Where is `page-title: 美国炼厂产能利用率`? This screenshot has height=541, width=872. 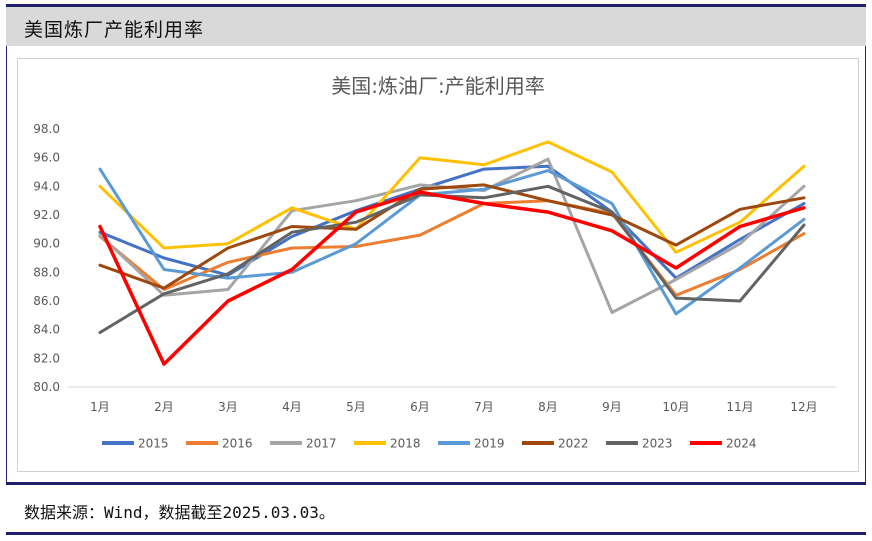 page-title: 美国炼厂产能利用率 is located at coordinates (114, 30).